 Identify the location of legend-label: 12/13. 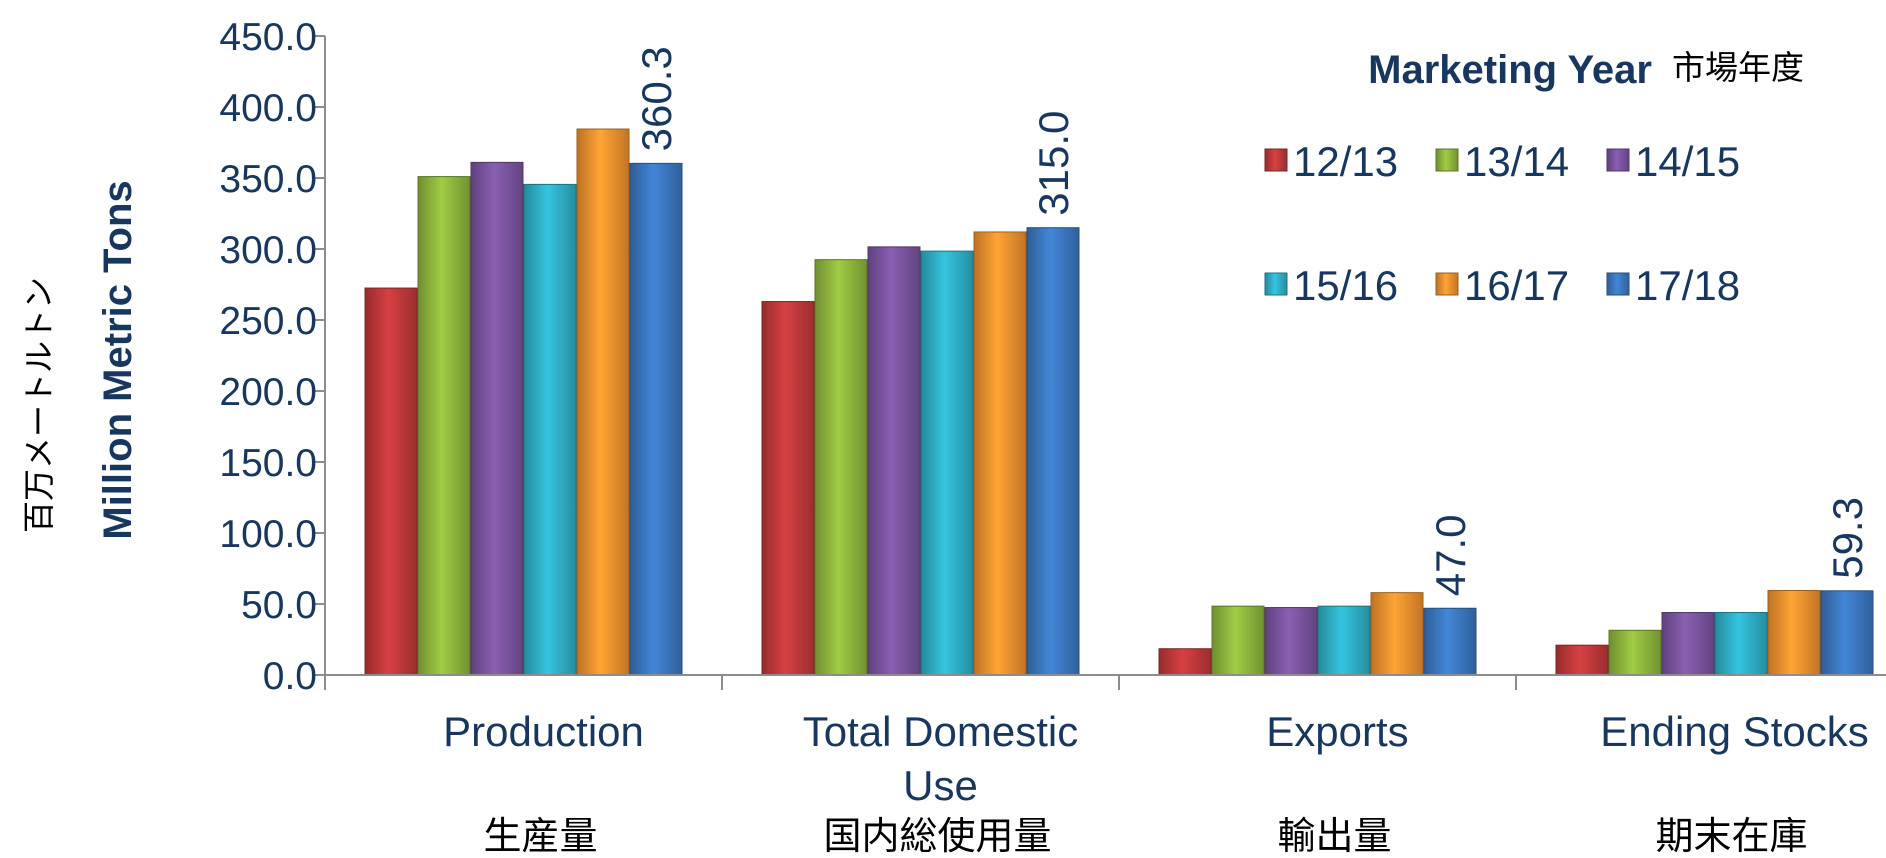
(1345, 161).